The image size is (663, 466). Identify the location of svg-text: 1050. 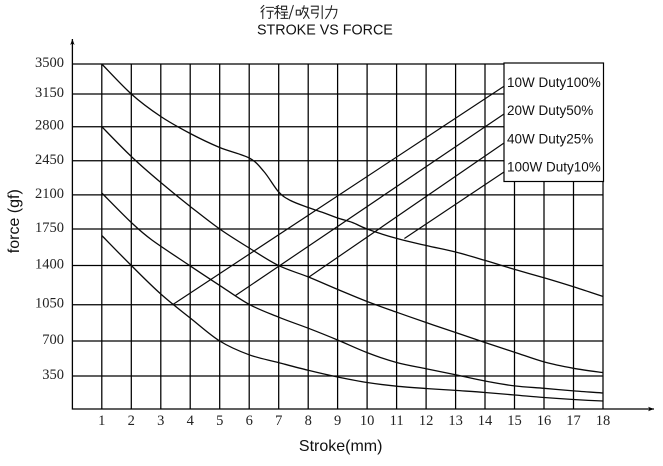
(49, 304).